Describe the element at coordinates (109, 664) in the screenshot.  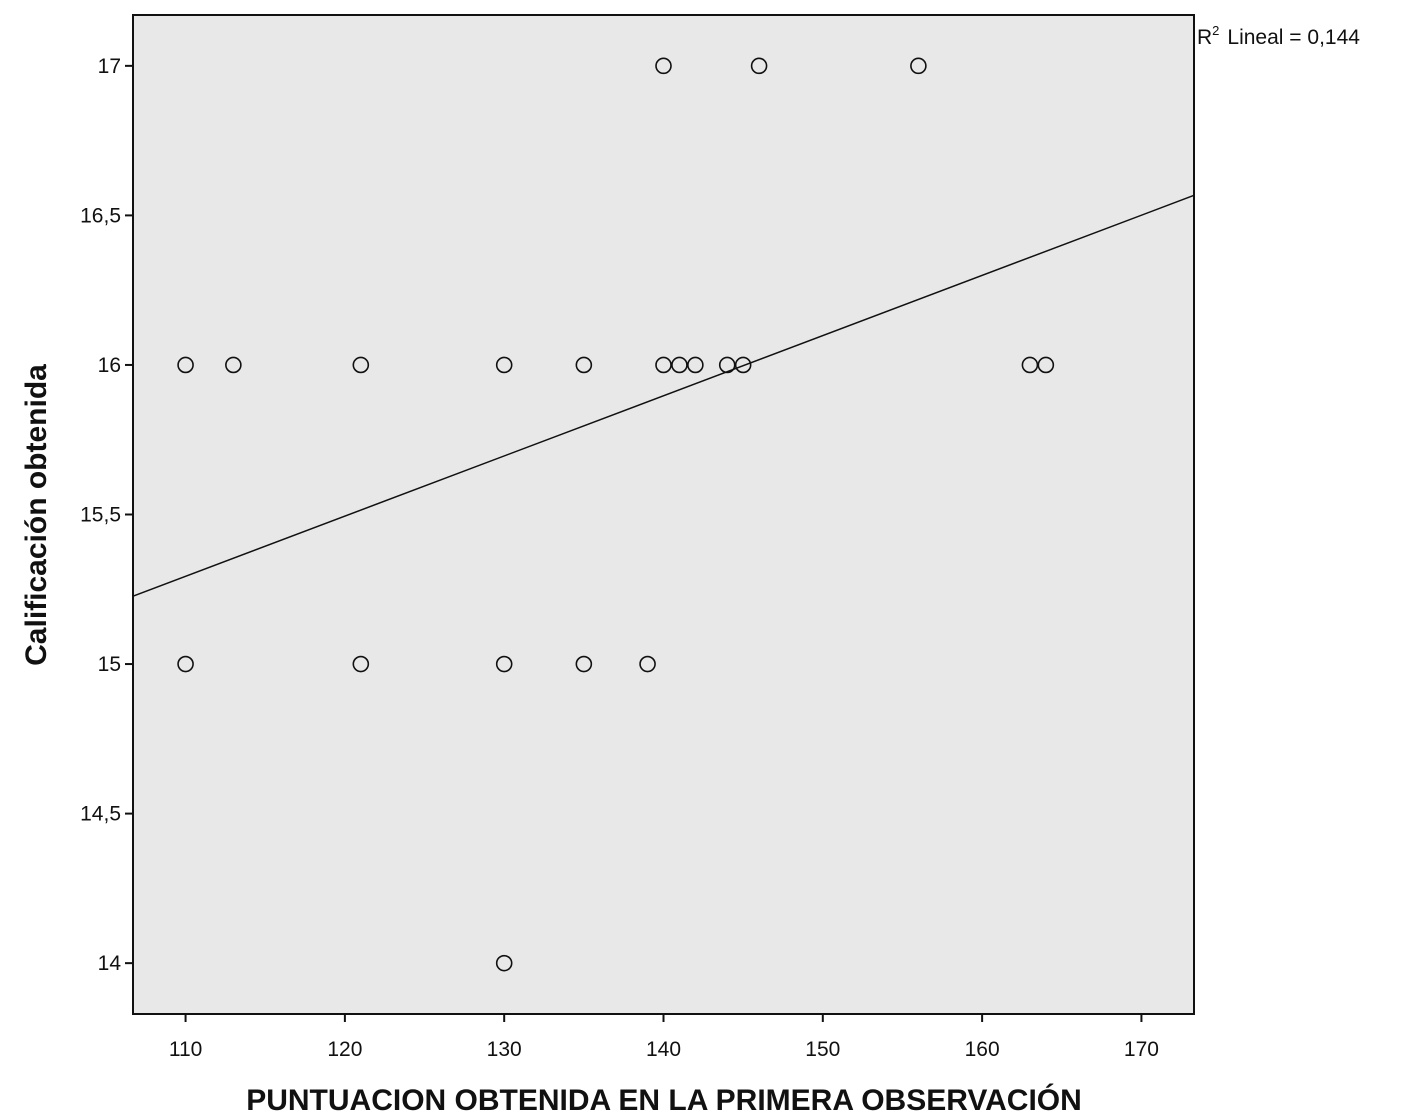
I see `y-tick-label: 15` at that location.